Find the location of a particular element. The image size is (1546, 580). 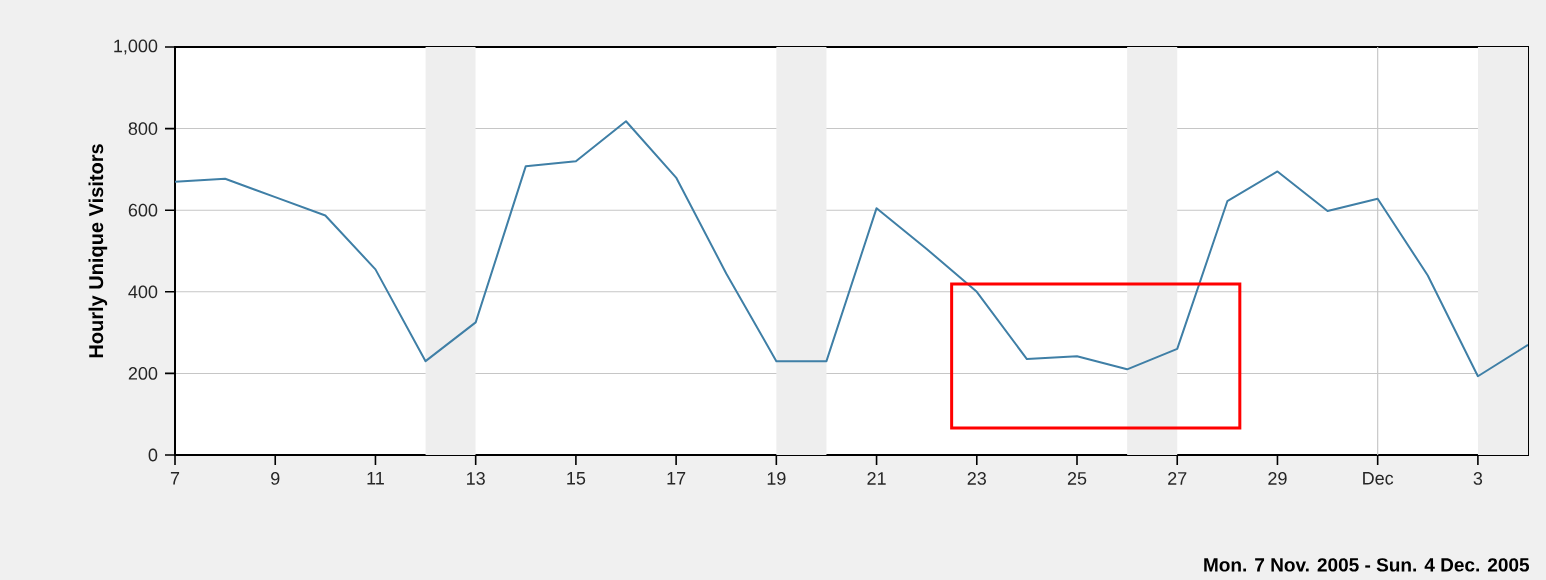

y-tick-label: 600 is located at coordinates (143, 210).